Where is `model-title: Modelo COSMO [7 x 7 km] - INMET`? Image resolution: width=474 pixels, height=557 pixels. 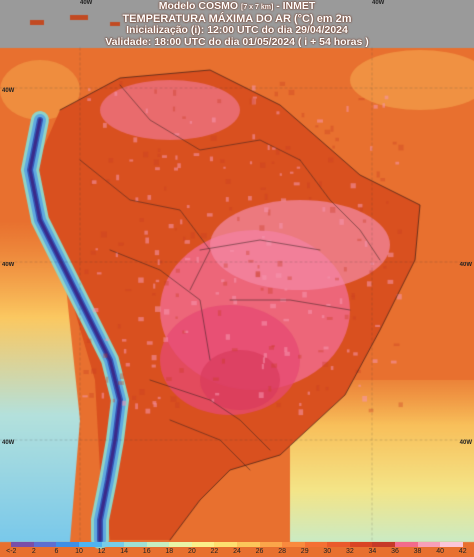
model-title: Modelo COSMO [7 x 7 km] - INMET is located at coordinates (237, 7).